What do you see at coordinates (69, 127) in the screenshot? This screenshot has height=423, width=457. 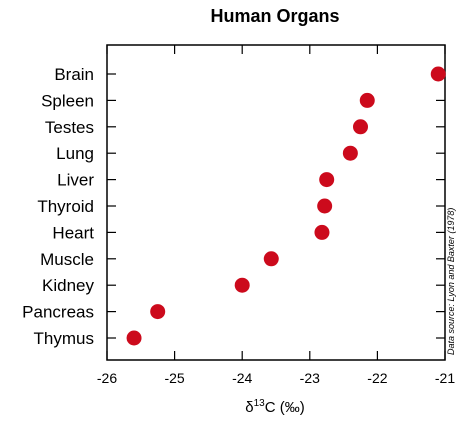 I see `category-label-testes: Testes` at bounding box center [69, 127].